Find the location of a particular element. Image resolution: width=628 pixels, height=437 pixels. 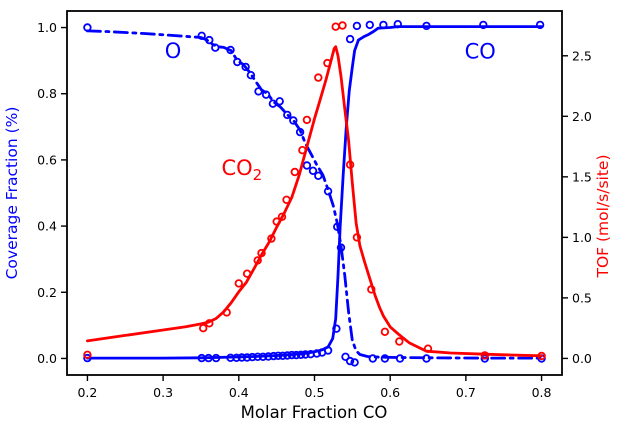

x-tick-label: 0.3 is located at coordinates (163, 392).